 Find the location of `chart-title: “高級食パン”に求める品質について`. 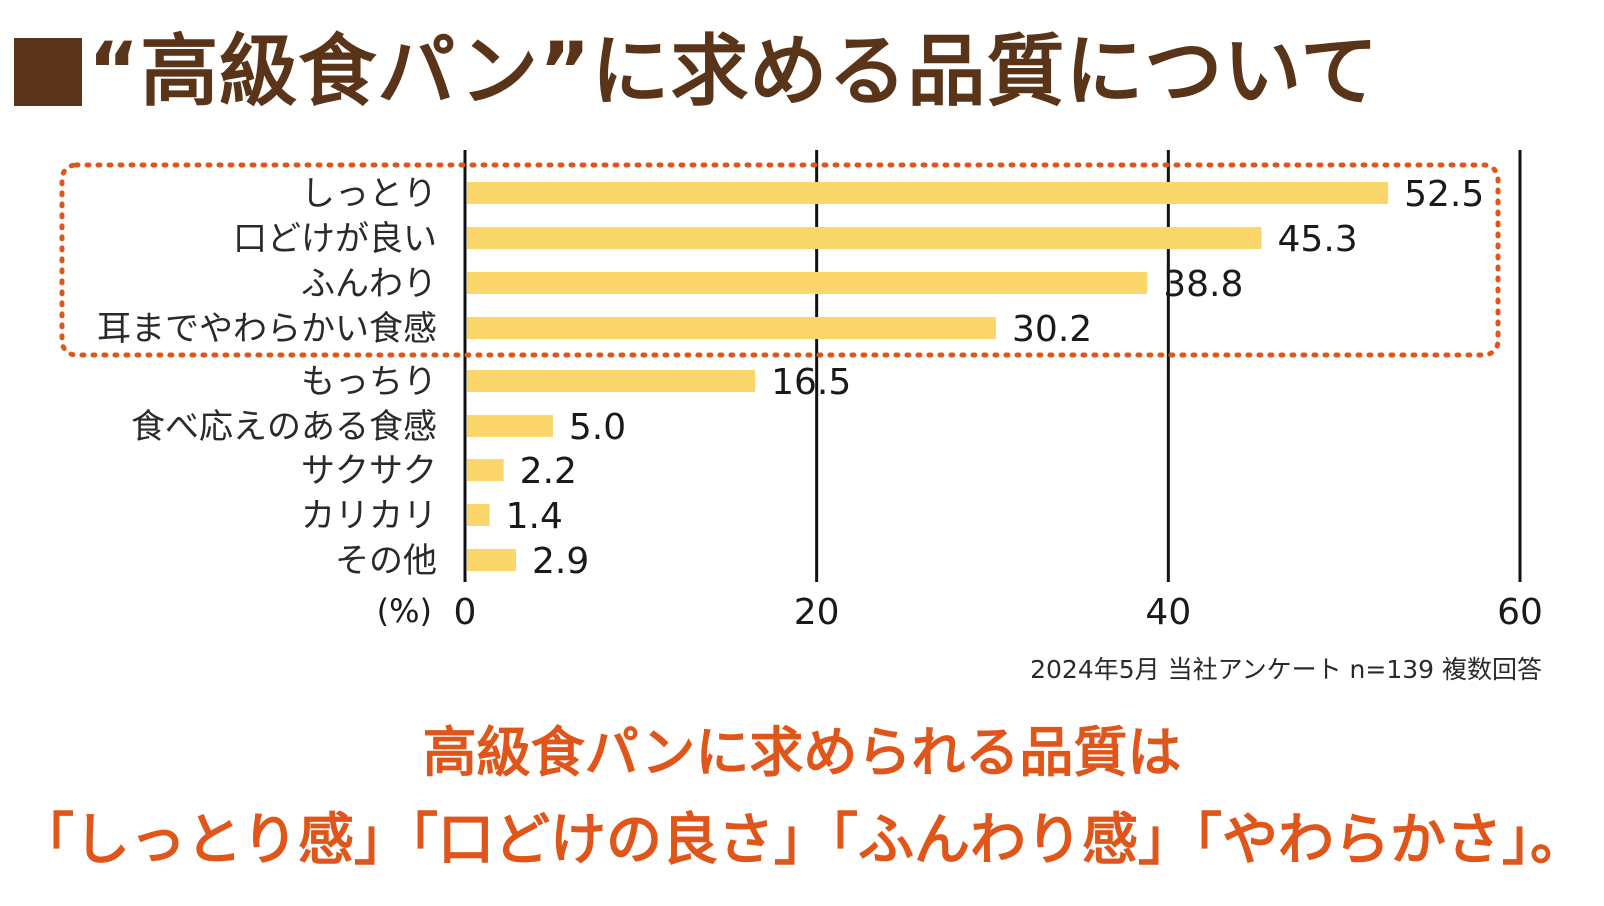

chart-title: “高級食パン”に求める品質について is located at coordinates (696, 72).